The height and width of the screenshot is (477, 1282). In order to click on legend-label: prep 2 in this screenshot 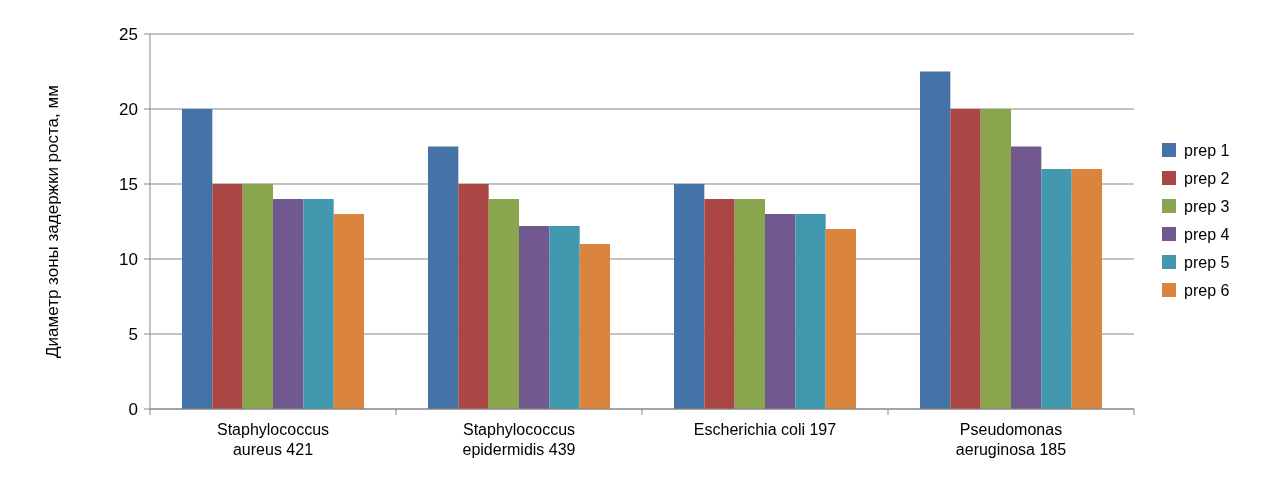, I will do `click(1207, 178)`.